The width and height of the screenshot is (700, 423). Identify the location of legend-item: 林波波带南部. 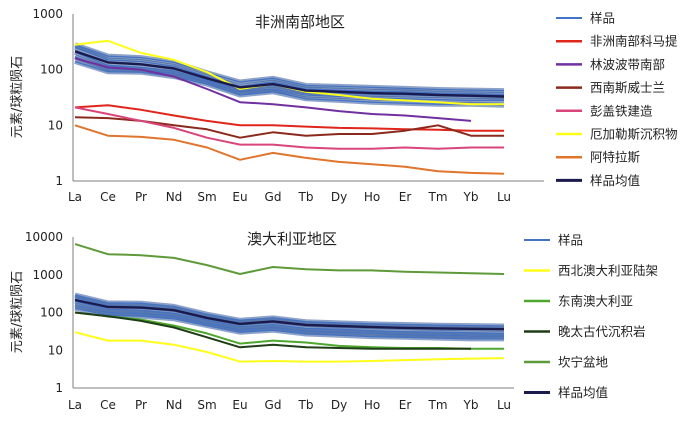
(610, 64).